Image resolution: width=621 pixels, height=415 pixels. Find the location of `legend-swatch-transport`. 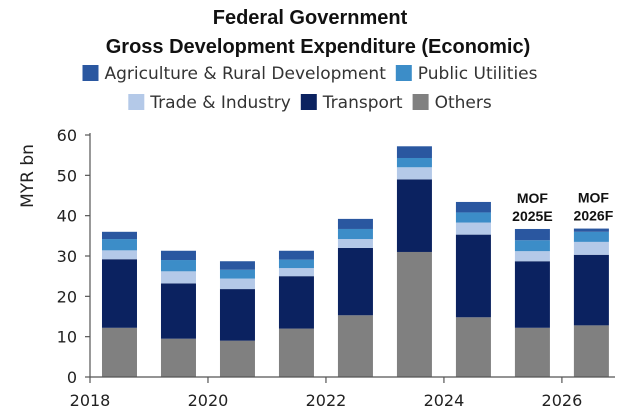

legend-swatch-transport is located at coordinates (308, 102).